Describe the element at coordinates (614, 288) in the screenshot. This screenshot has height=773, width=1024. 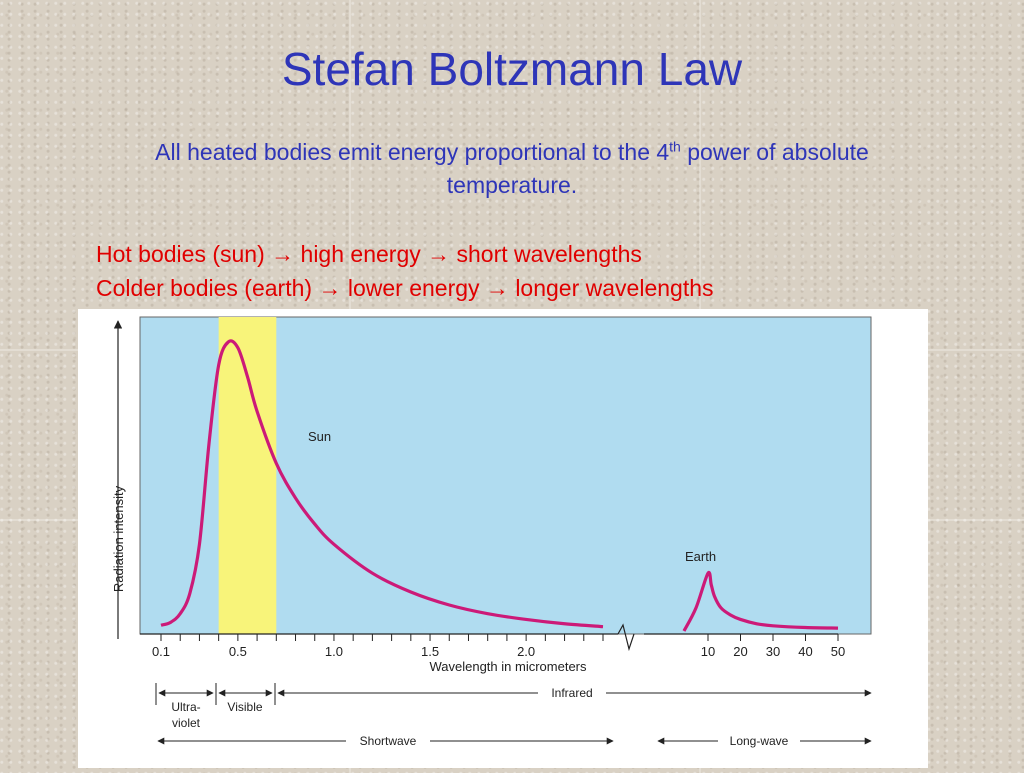
I see `bullet-part: longer wavelengths` at that location.